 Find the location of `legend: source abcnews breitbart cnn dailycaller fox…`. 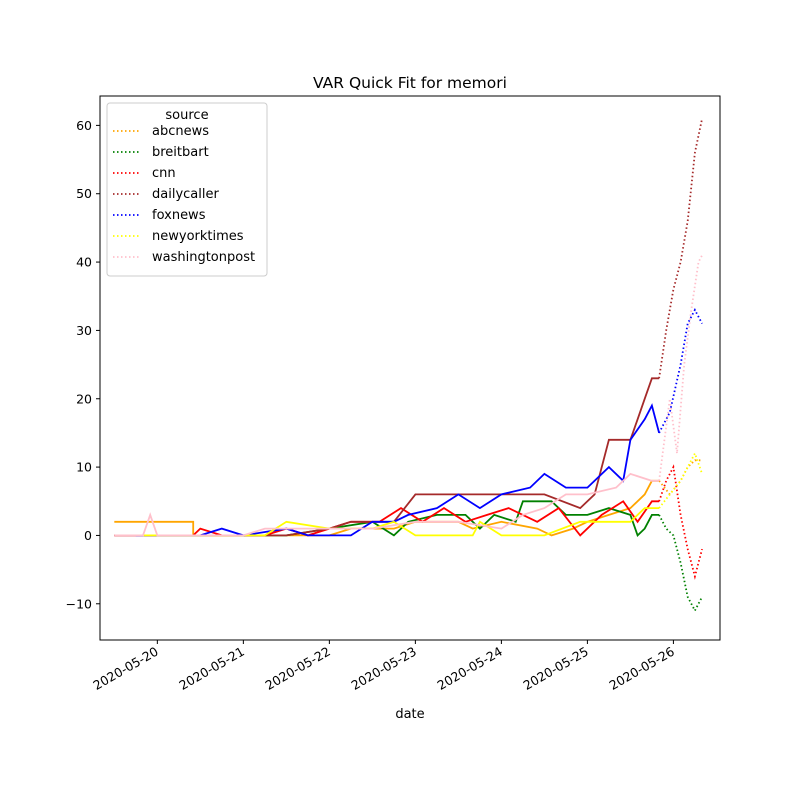

legend: source abcnews breitbart cnn dailycaller fox… is located at coordinates (187, 189).